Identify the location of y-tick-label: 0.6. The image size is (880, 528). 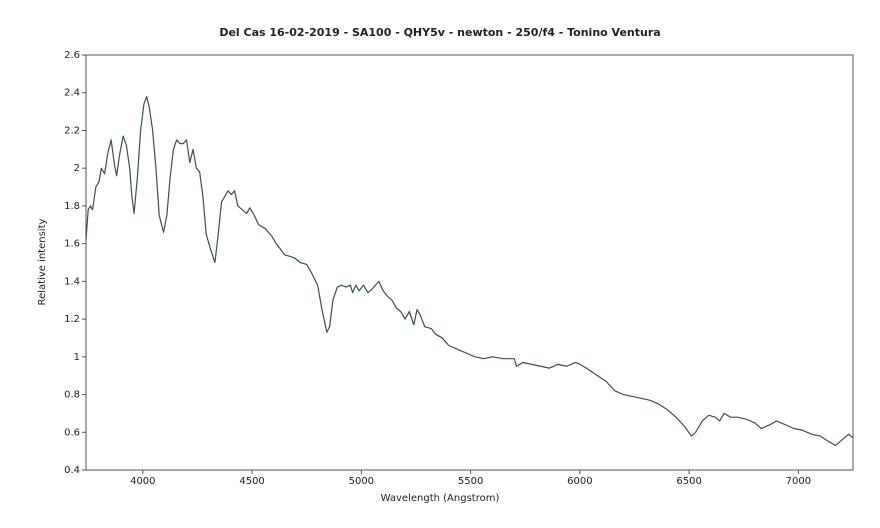
(72, 432).